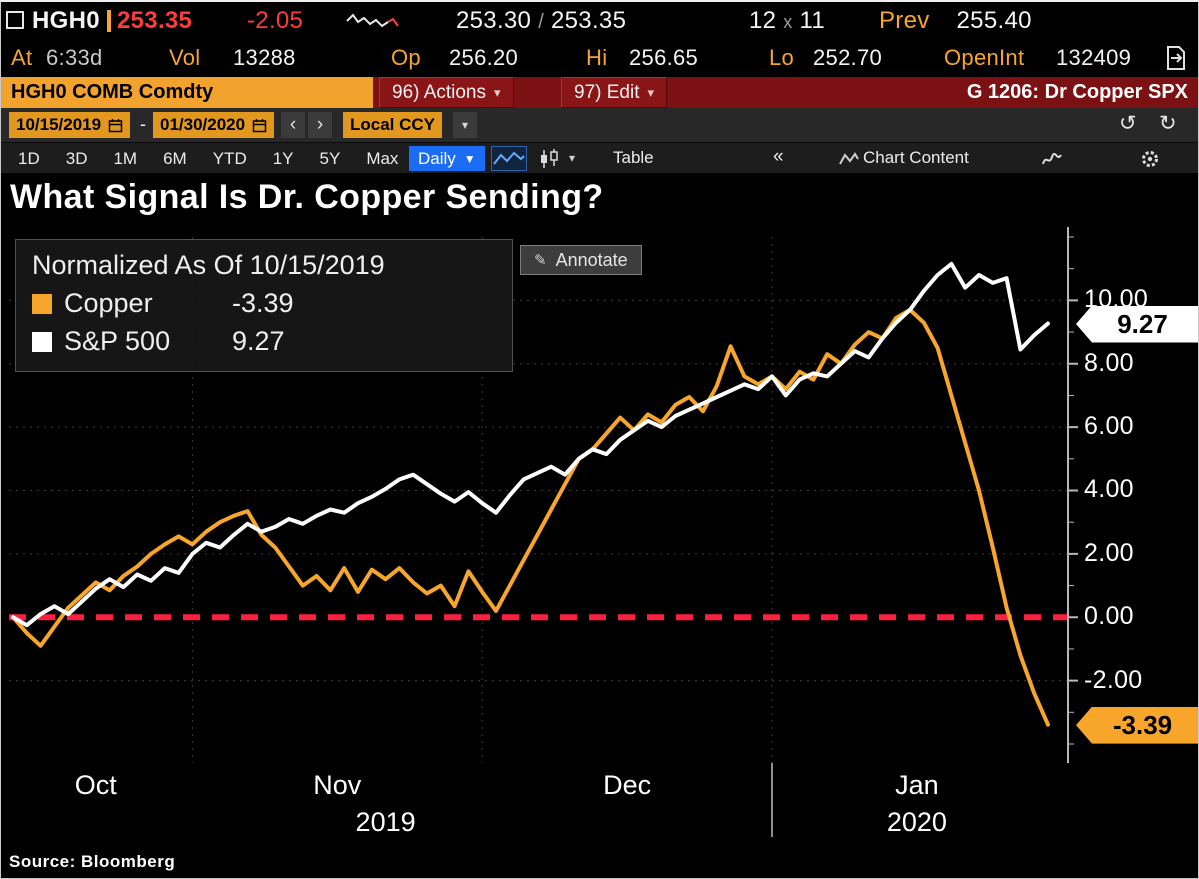 The image size is (1199, 879). Describe the element at coordinates (1109, 489) in the screenshot. I see `y-axis-label: 4.00` at that location.